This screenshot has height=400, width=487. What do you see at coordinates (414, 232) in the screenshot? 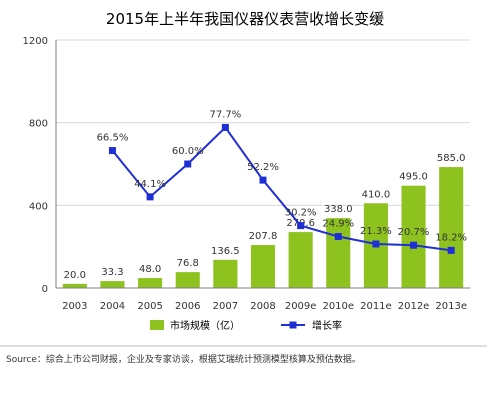
I see `growth-value-label: 20.7%` at bounding box center [414, 232].